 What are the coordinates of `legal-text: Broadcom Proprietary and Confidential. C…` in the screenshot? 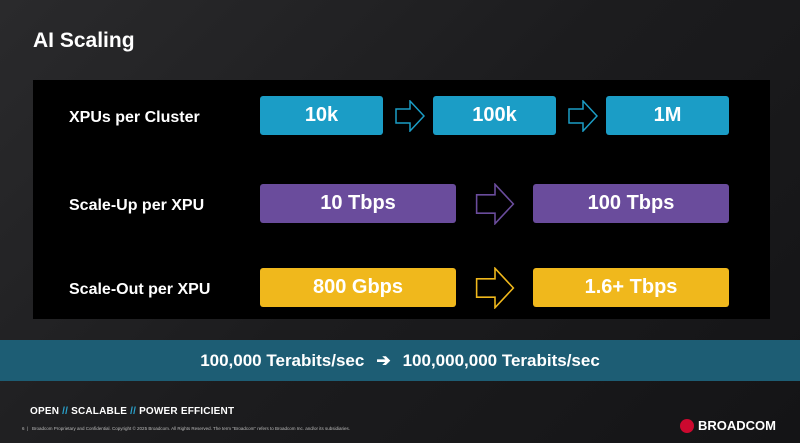 It's located at (191, 428).